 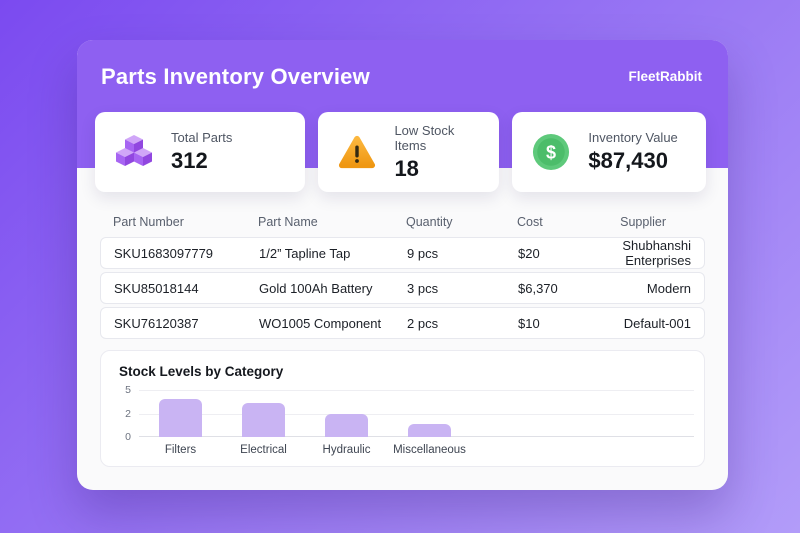 I want to click on stat-text: Total Parts 312, so click(x=201, y=152).